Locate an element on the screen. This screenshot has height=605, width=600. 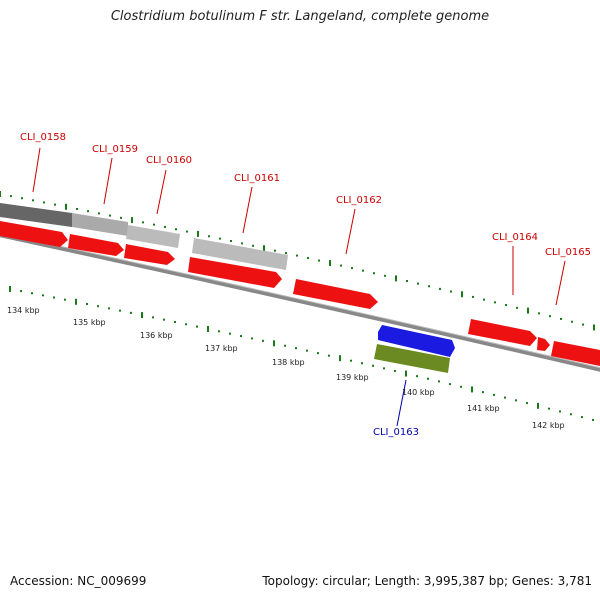
kbp-label: 135 kbp is located at coordinates (89, 322).